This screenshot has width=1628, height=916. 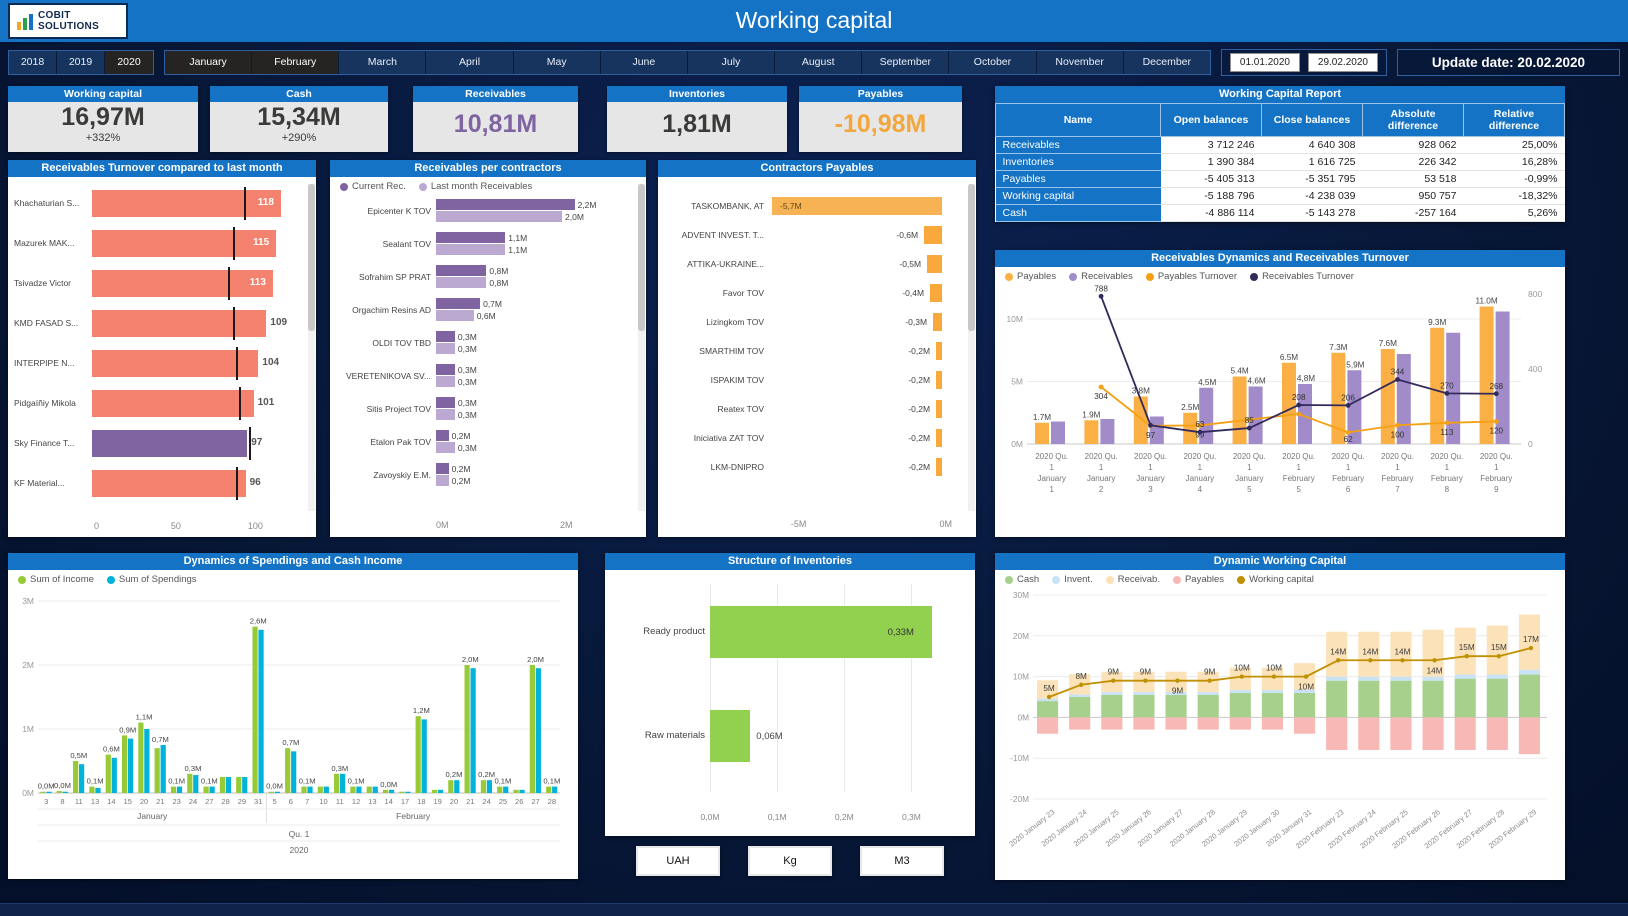 I want to click on month-button-september: September, so click(x=906, y=62).